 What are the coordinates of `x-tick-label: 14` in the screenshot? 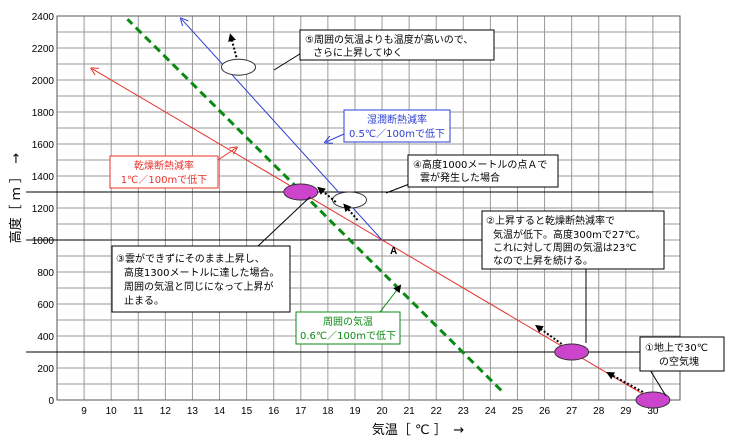 It's located at (220, 411).